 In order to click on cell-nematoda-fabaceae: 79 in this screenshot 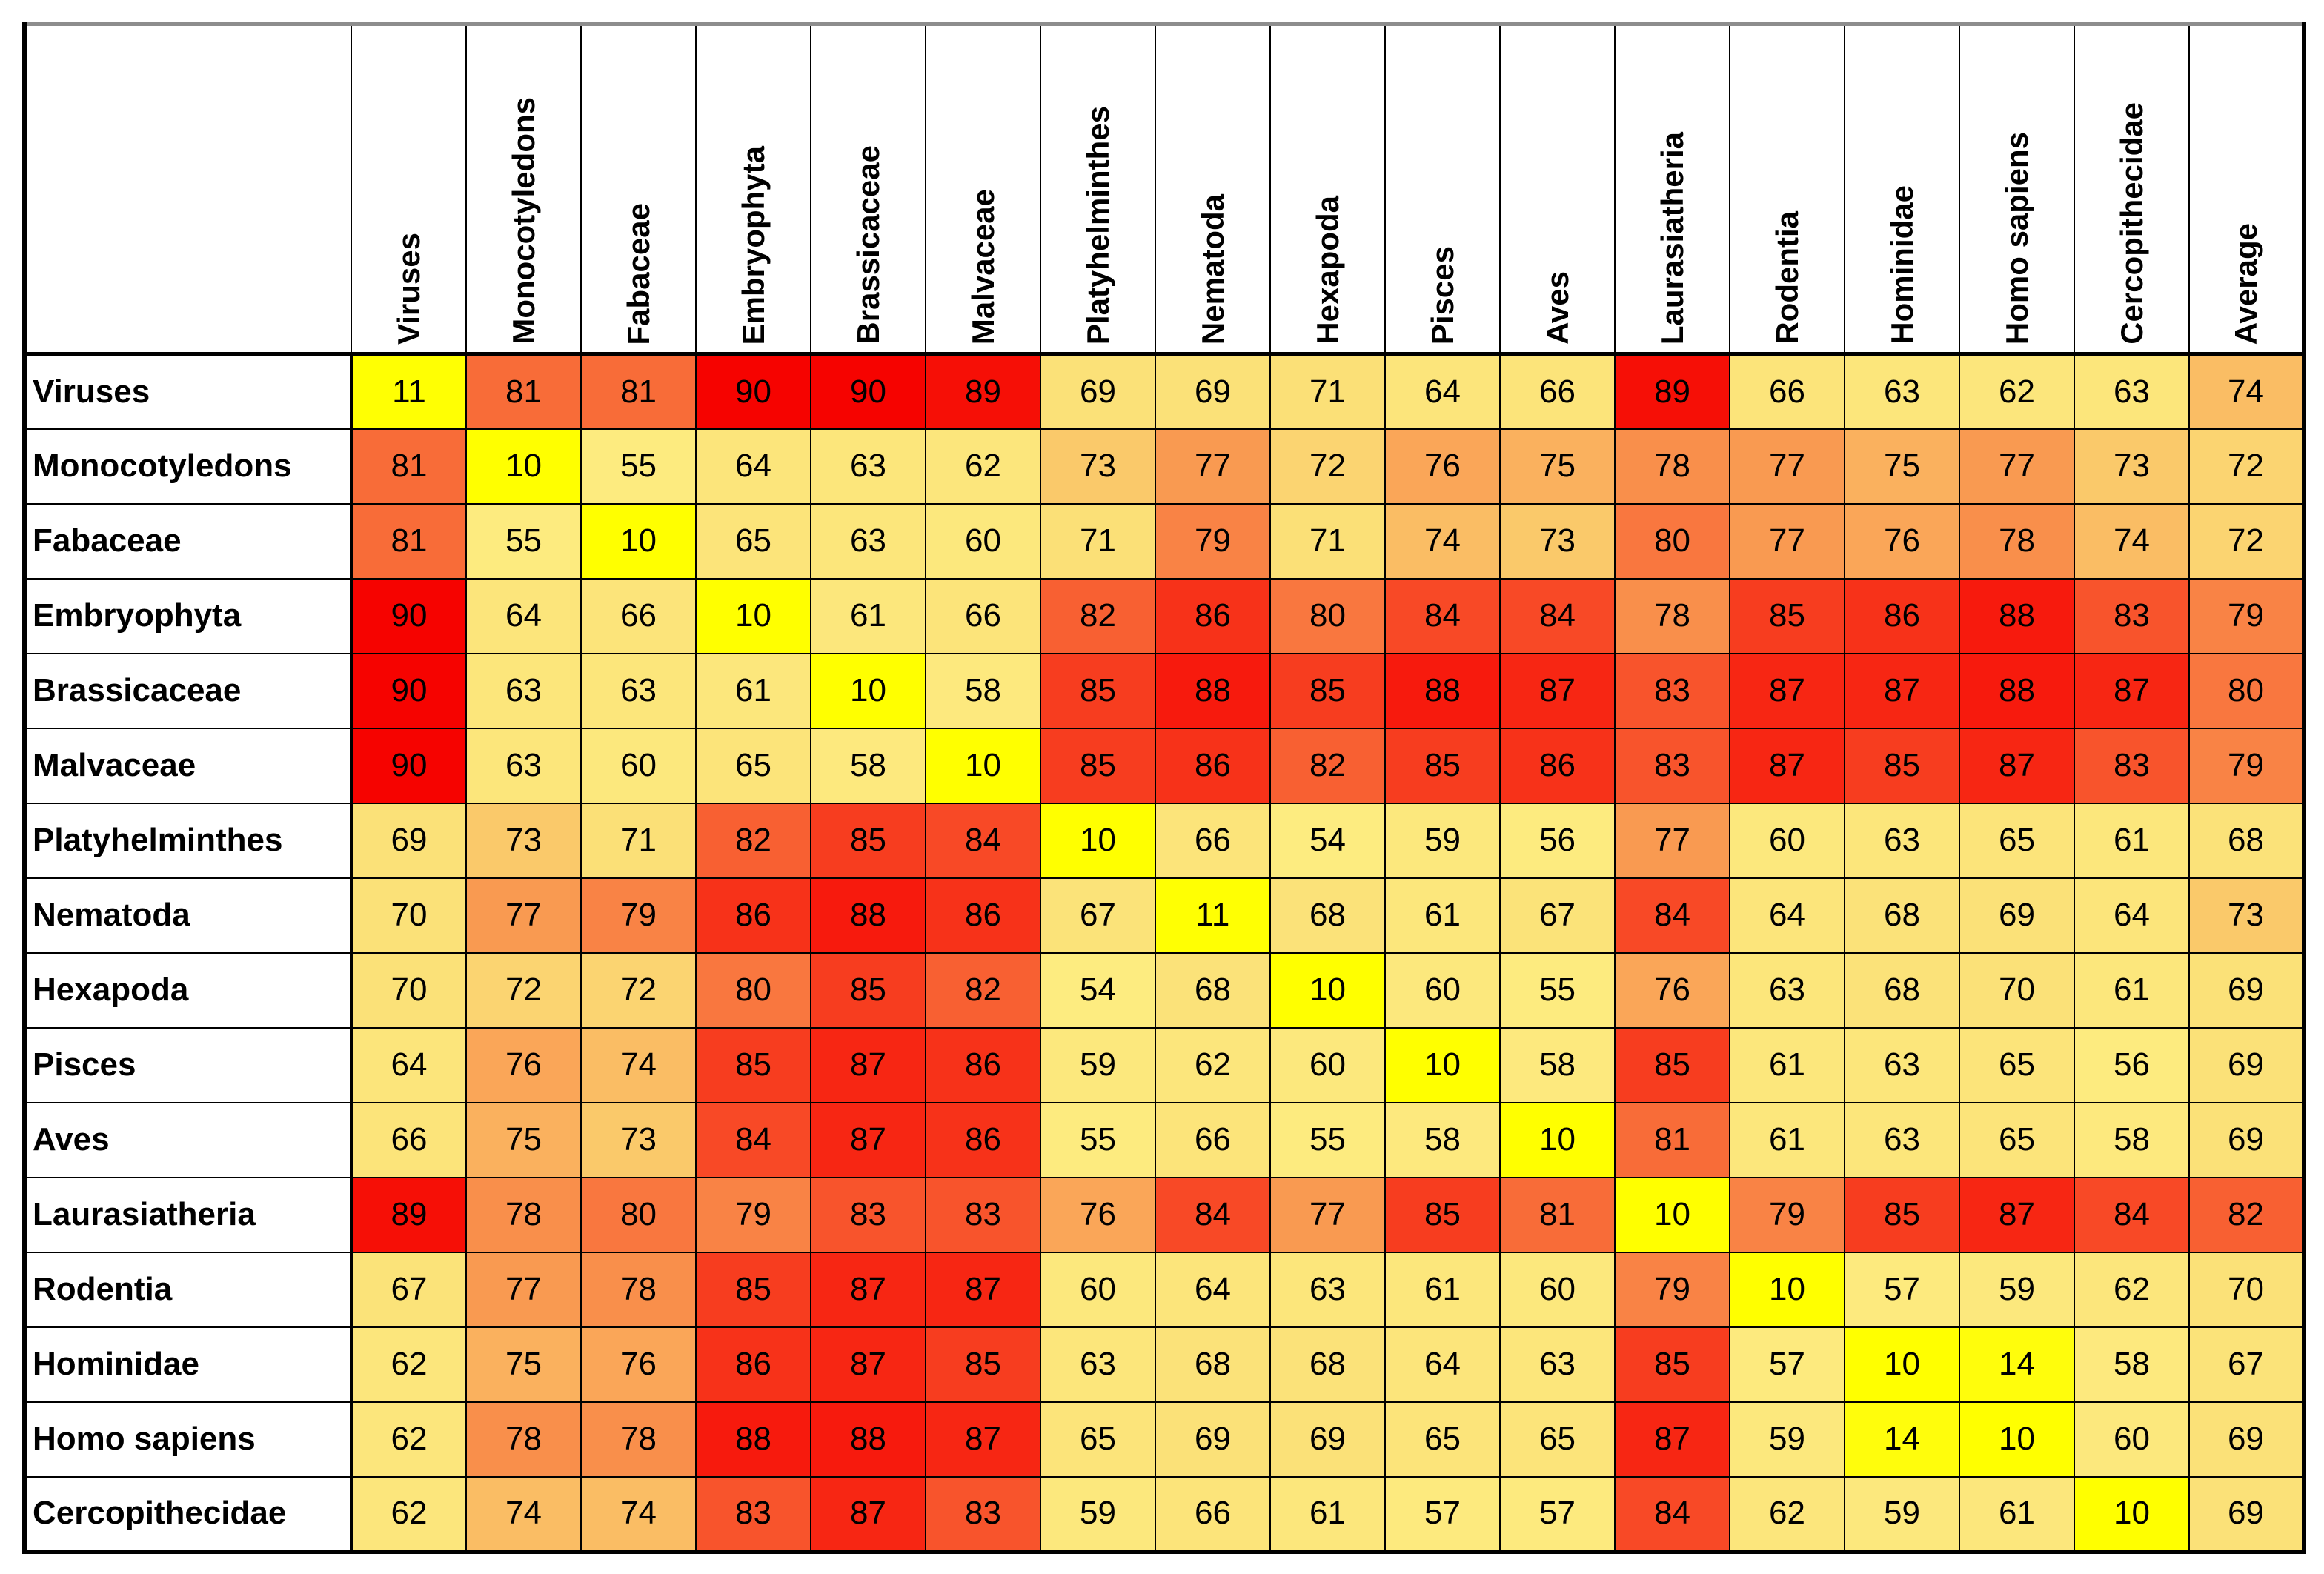, I will do `click(638, 915)`.